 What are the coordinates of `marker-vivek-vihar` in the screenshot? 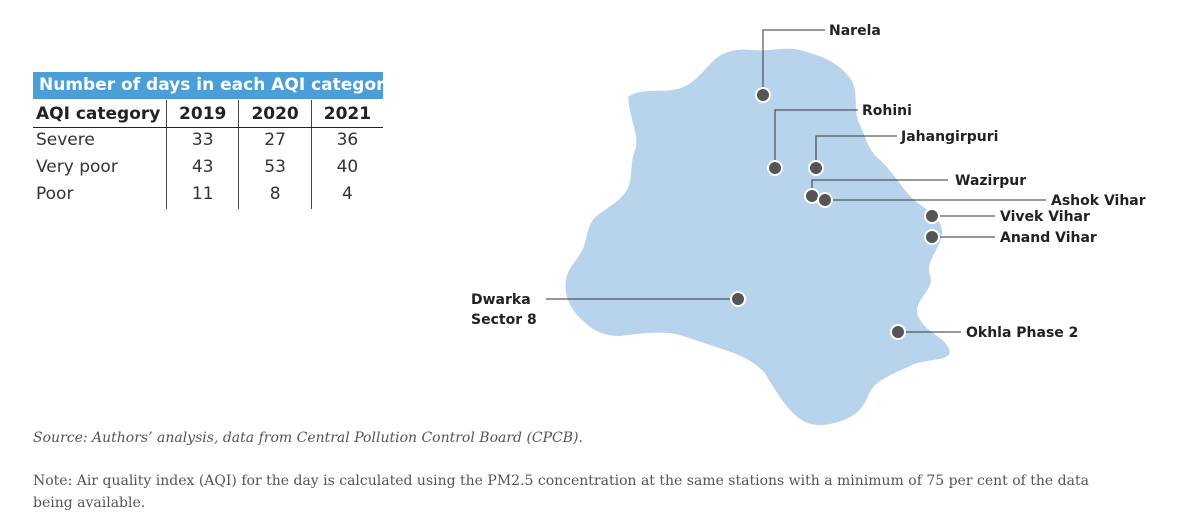 It's located at (932, 216).